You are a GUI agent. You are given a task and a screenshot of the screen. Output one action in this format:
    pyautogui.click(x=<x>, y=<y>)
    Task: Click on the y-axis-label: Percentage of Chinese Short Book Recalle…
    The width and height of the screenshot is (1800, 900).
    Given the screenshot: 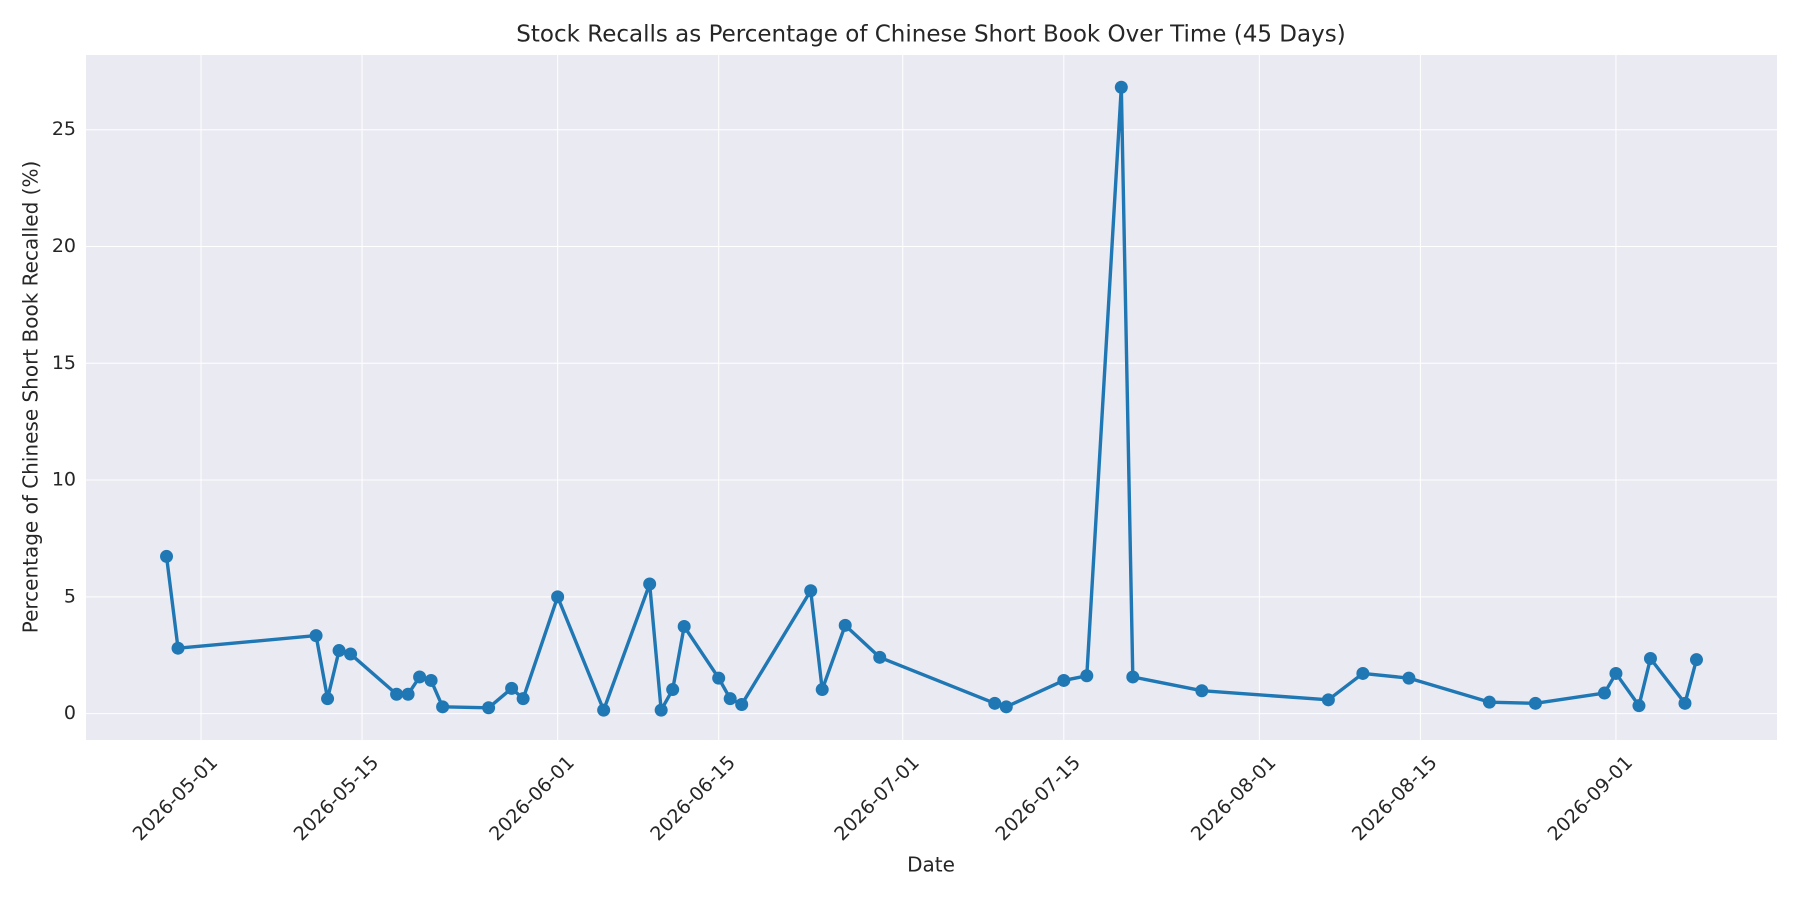 What is the action you would take?
    pyautogui.click(x=31, y=397)
    